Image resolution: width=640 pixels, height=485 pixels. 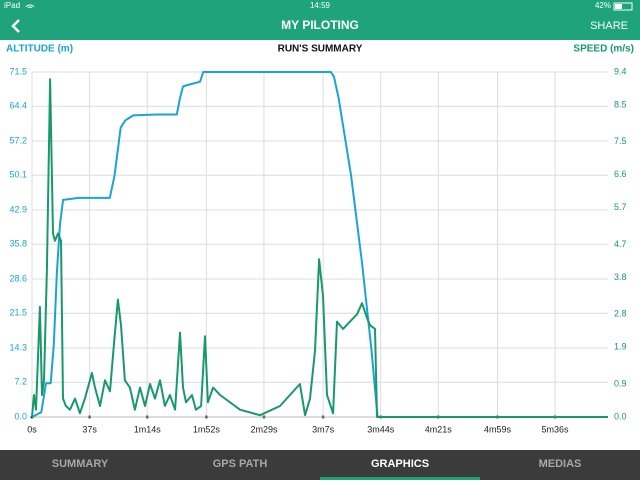 What do you see at coordinates (603, 5) in the screenshot?
I see `battery-level: 42%` at bounding box center [603, 5].